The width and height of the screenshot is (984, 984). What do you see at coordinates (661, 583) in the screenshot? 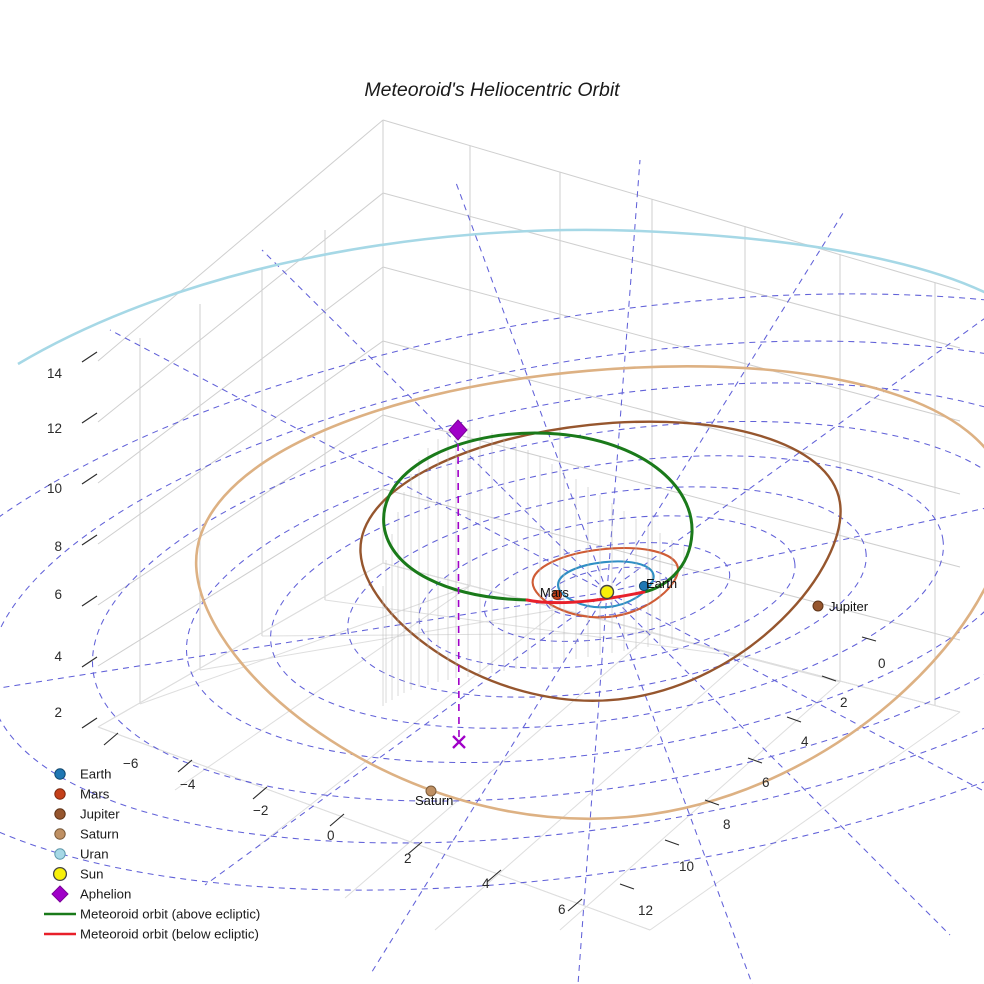
I see `annotation-earth: Earth` at bounding box center [661, 583].